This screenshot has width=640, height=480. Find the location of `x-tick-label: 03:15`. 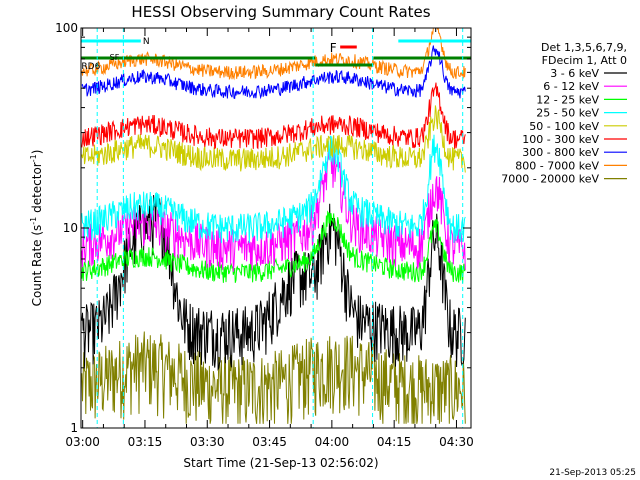

x-tick-label: 03:15 is located at coordinates (145, 442).